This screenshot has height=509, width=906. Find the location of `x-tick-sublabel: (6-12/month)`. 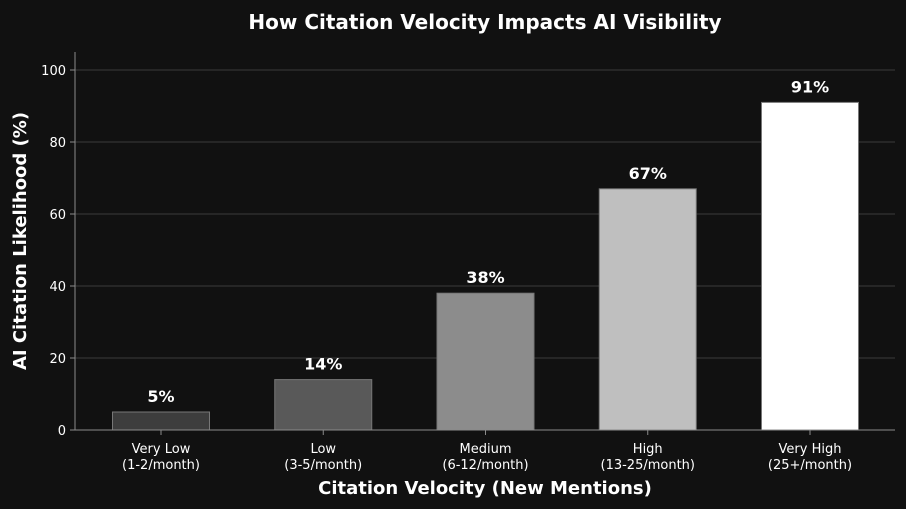

x-tick-sublabel: (6-12/month) is located at coordinates (485, 465).